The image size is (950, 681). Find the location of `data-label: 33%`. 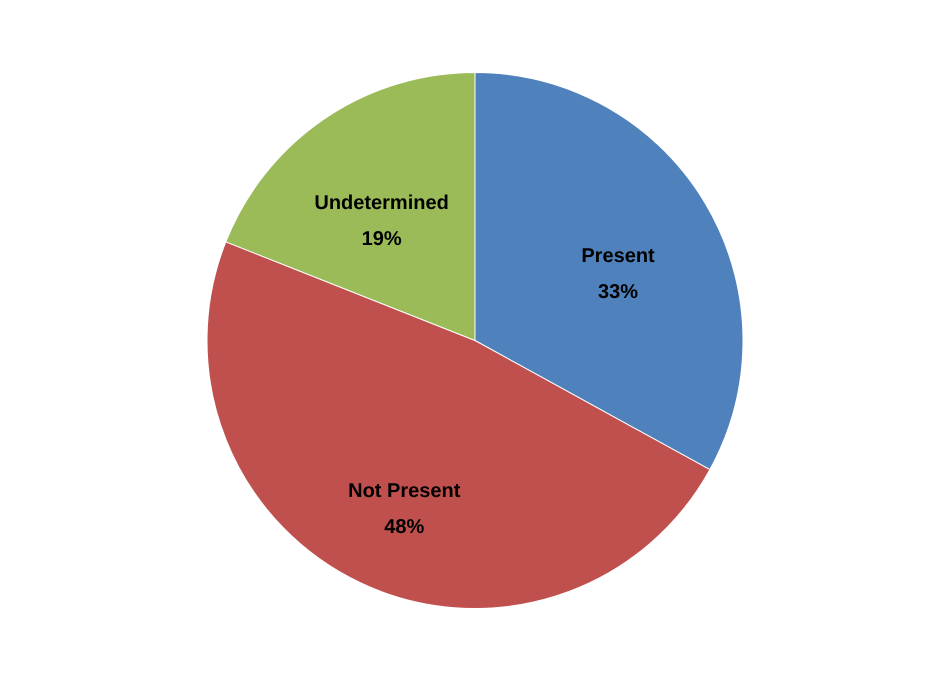

data-label: 33% is located at coordinates (618, 291).